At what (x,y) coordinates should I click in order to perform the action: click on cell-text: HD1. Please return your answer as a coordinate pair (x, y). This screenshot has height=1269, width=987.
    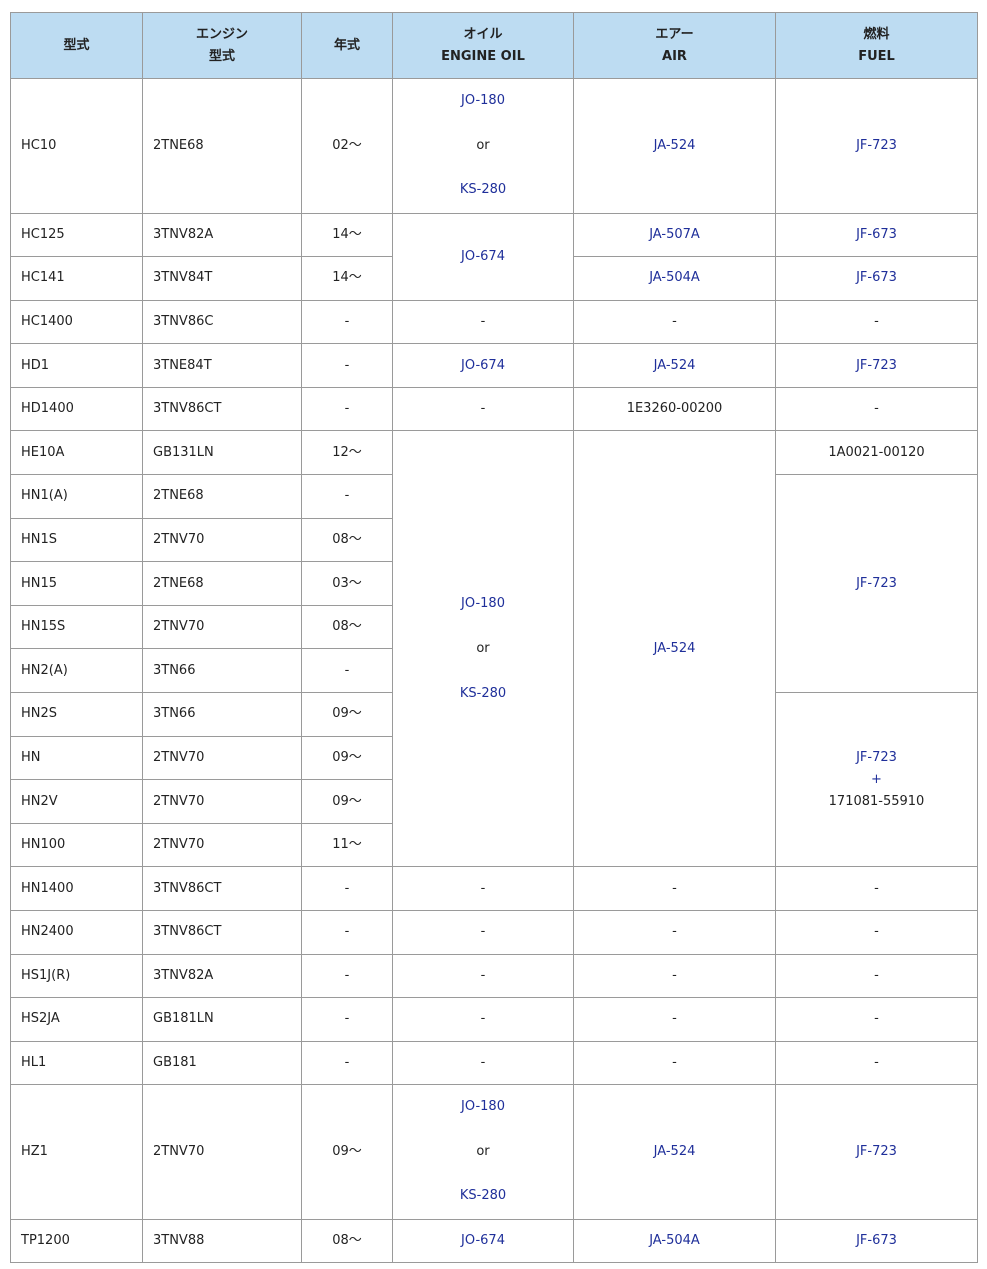
    Looking at the image, I should click on (35, 365).